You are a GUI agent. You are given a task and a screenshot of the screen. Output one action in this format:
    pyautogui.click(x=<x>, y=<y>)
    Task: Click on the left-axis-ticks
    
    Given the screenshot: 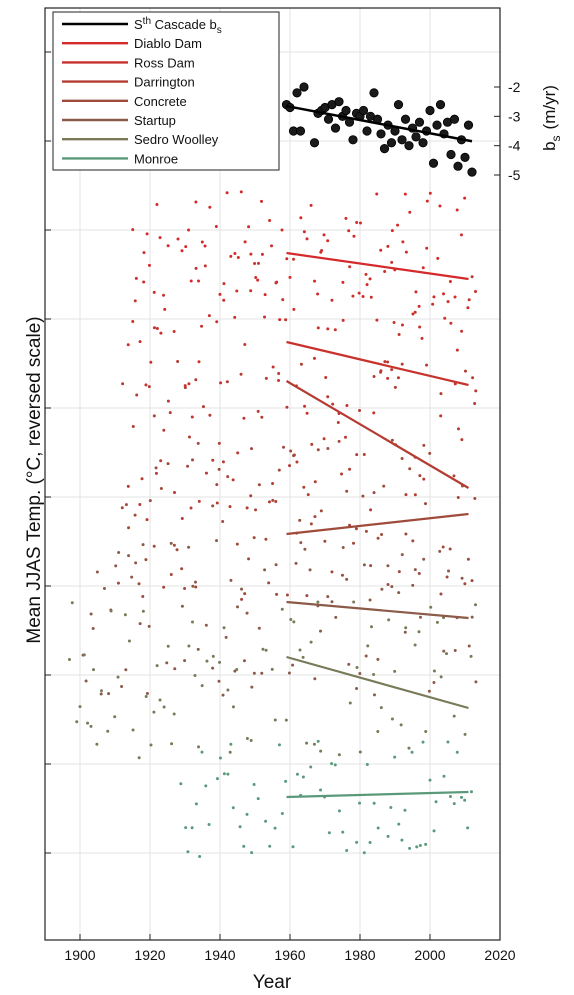 What is the action you would take?
    pyautogui.click(x=48, y=452)
    